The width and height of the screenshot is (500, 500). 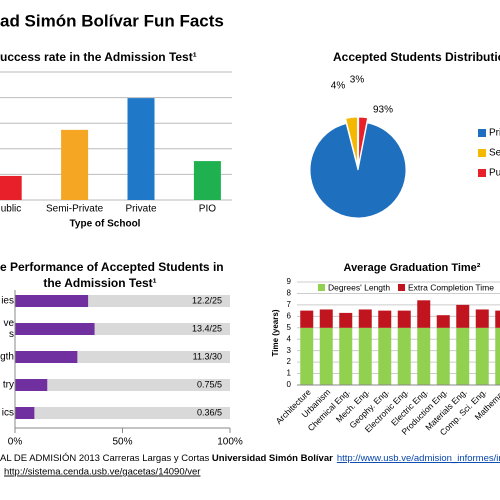 What do you see at coordinates (75, 209) in the screenshot?
I see `x-tick-label: Semi-Private` at bounding box center [75, 209].